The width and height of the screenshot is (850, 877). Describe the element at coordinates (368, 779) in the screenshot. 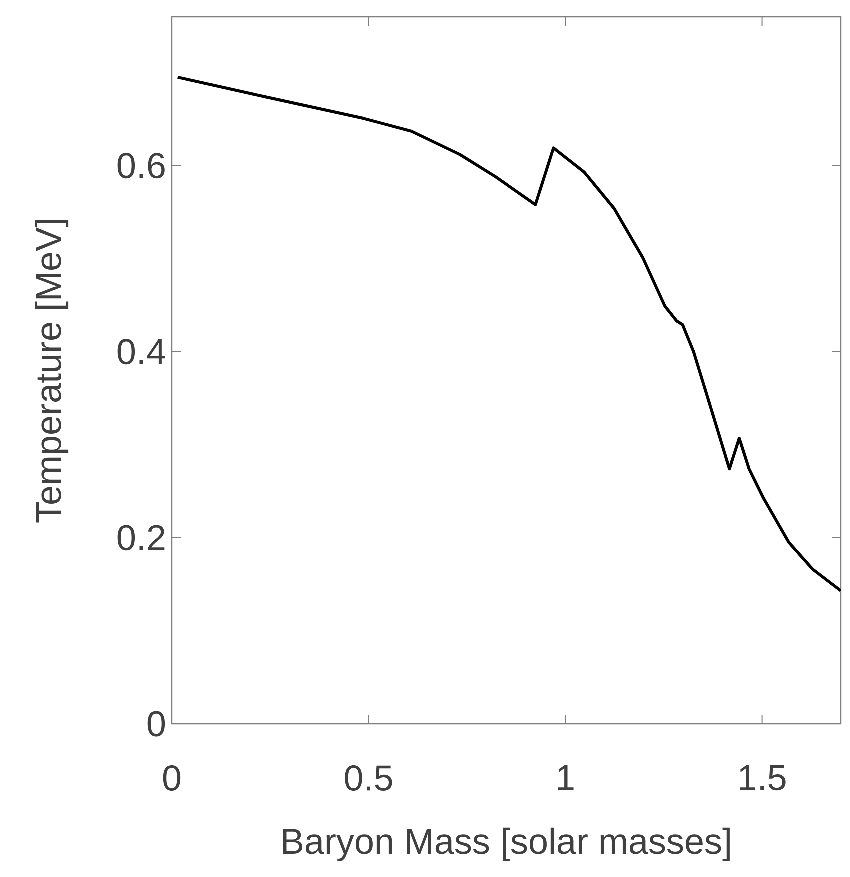

I see `x-tick-label: 0.5` at that location.